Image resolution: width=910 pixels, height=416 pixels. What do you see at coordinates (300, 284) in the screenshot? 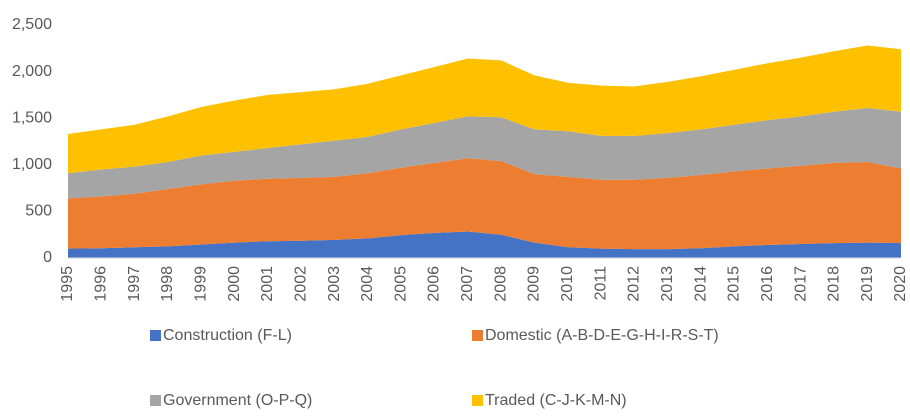
I see `x-tick-label: 2002` at bounding box center [300, 284].